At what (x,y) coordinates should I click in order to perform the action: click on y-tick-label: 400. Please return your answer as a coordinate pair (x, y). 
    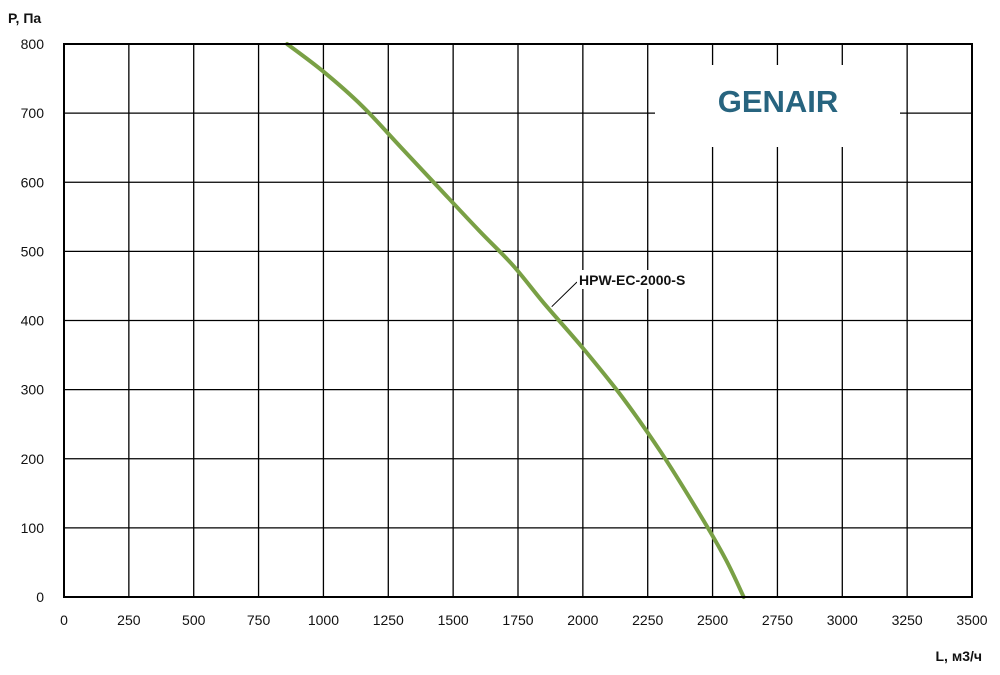
    Looking at the image, I should click on (33, 321).